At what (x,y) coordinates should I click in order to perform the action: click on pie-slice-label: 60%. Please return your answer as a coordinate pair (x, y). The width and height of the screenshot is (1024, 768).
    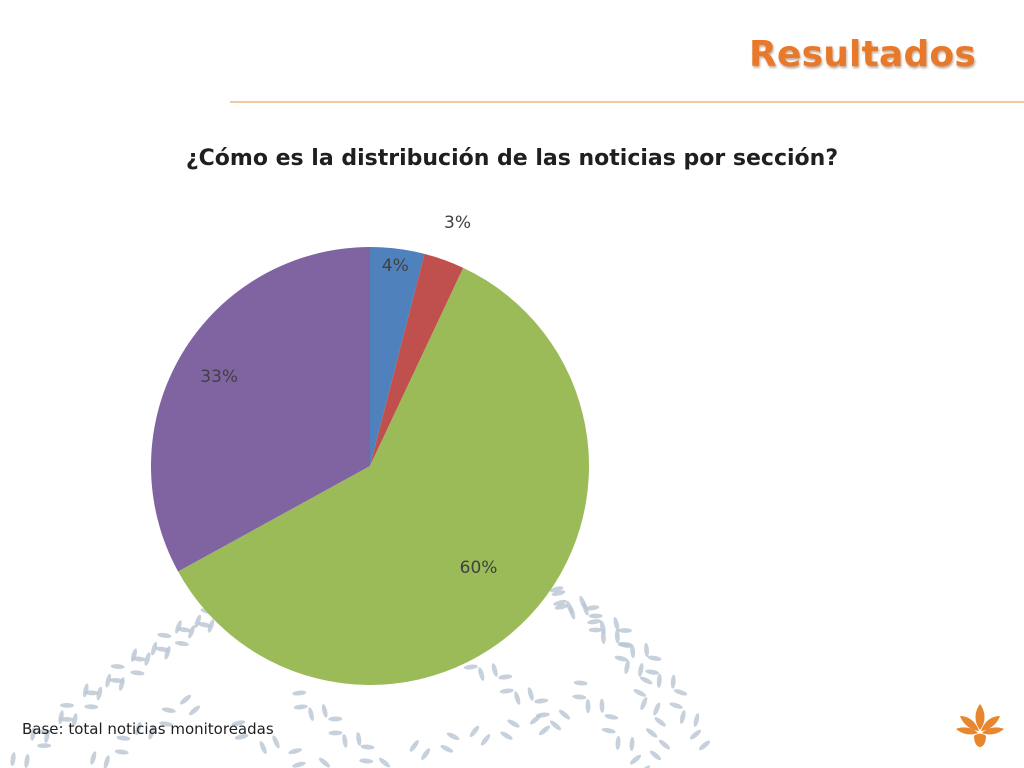
    Looking at the image, I should click on (479, 568).